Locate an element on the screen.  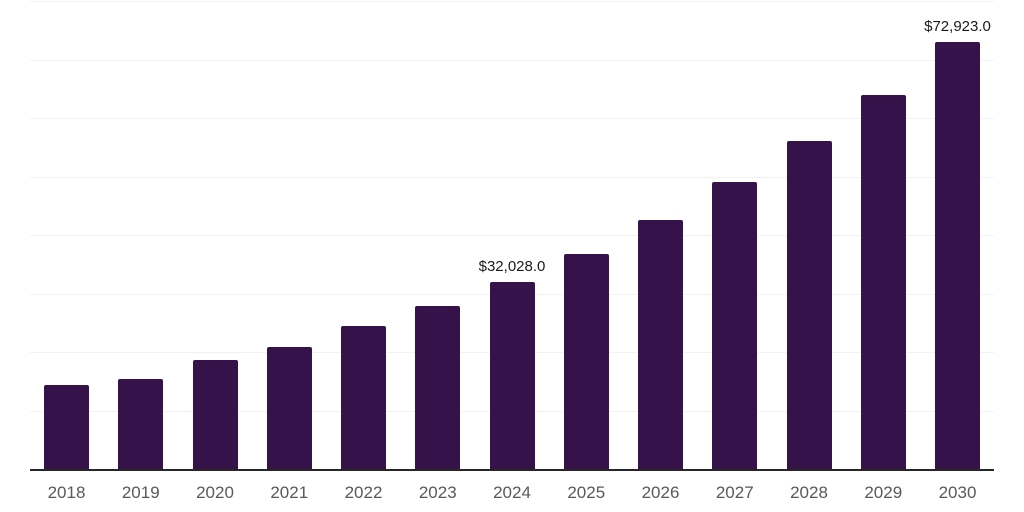
bar-2021 is located at coordinates (289, 407).